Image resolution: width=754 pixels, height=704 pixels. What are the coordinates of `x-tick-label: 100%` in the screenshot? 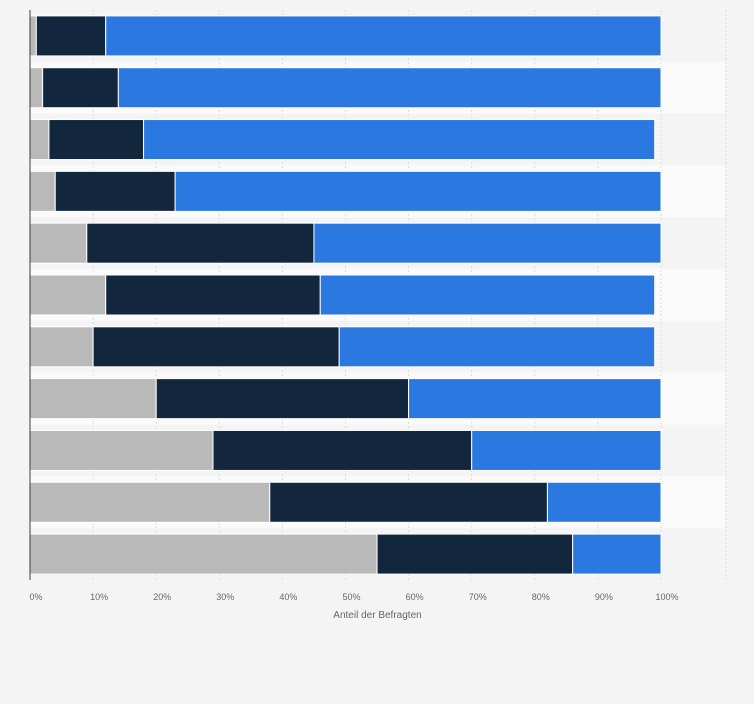 It's located at (666, 597).